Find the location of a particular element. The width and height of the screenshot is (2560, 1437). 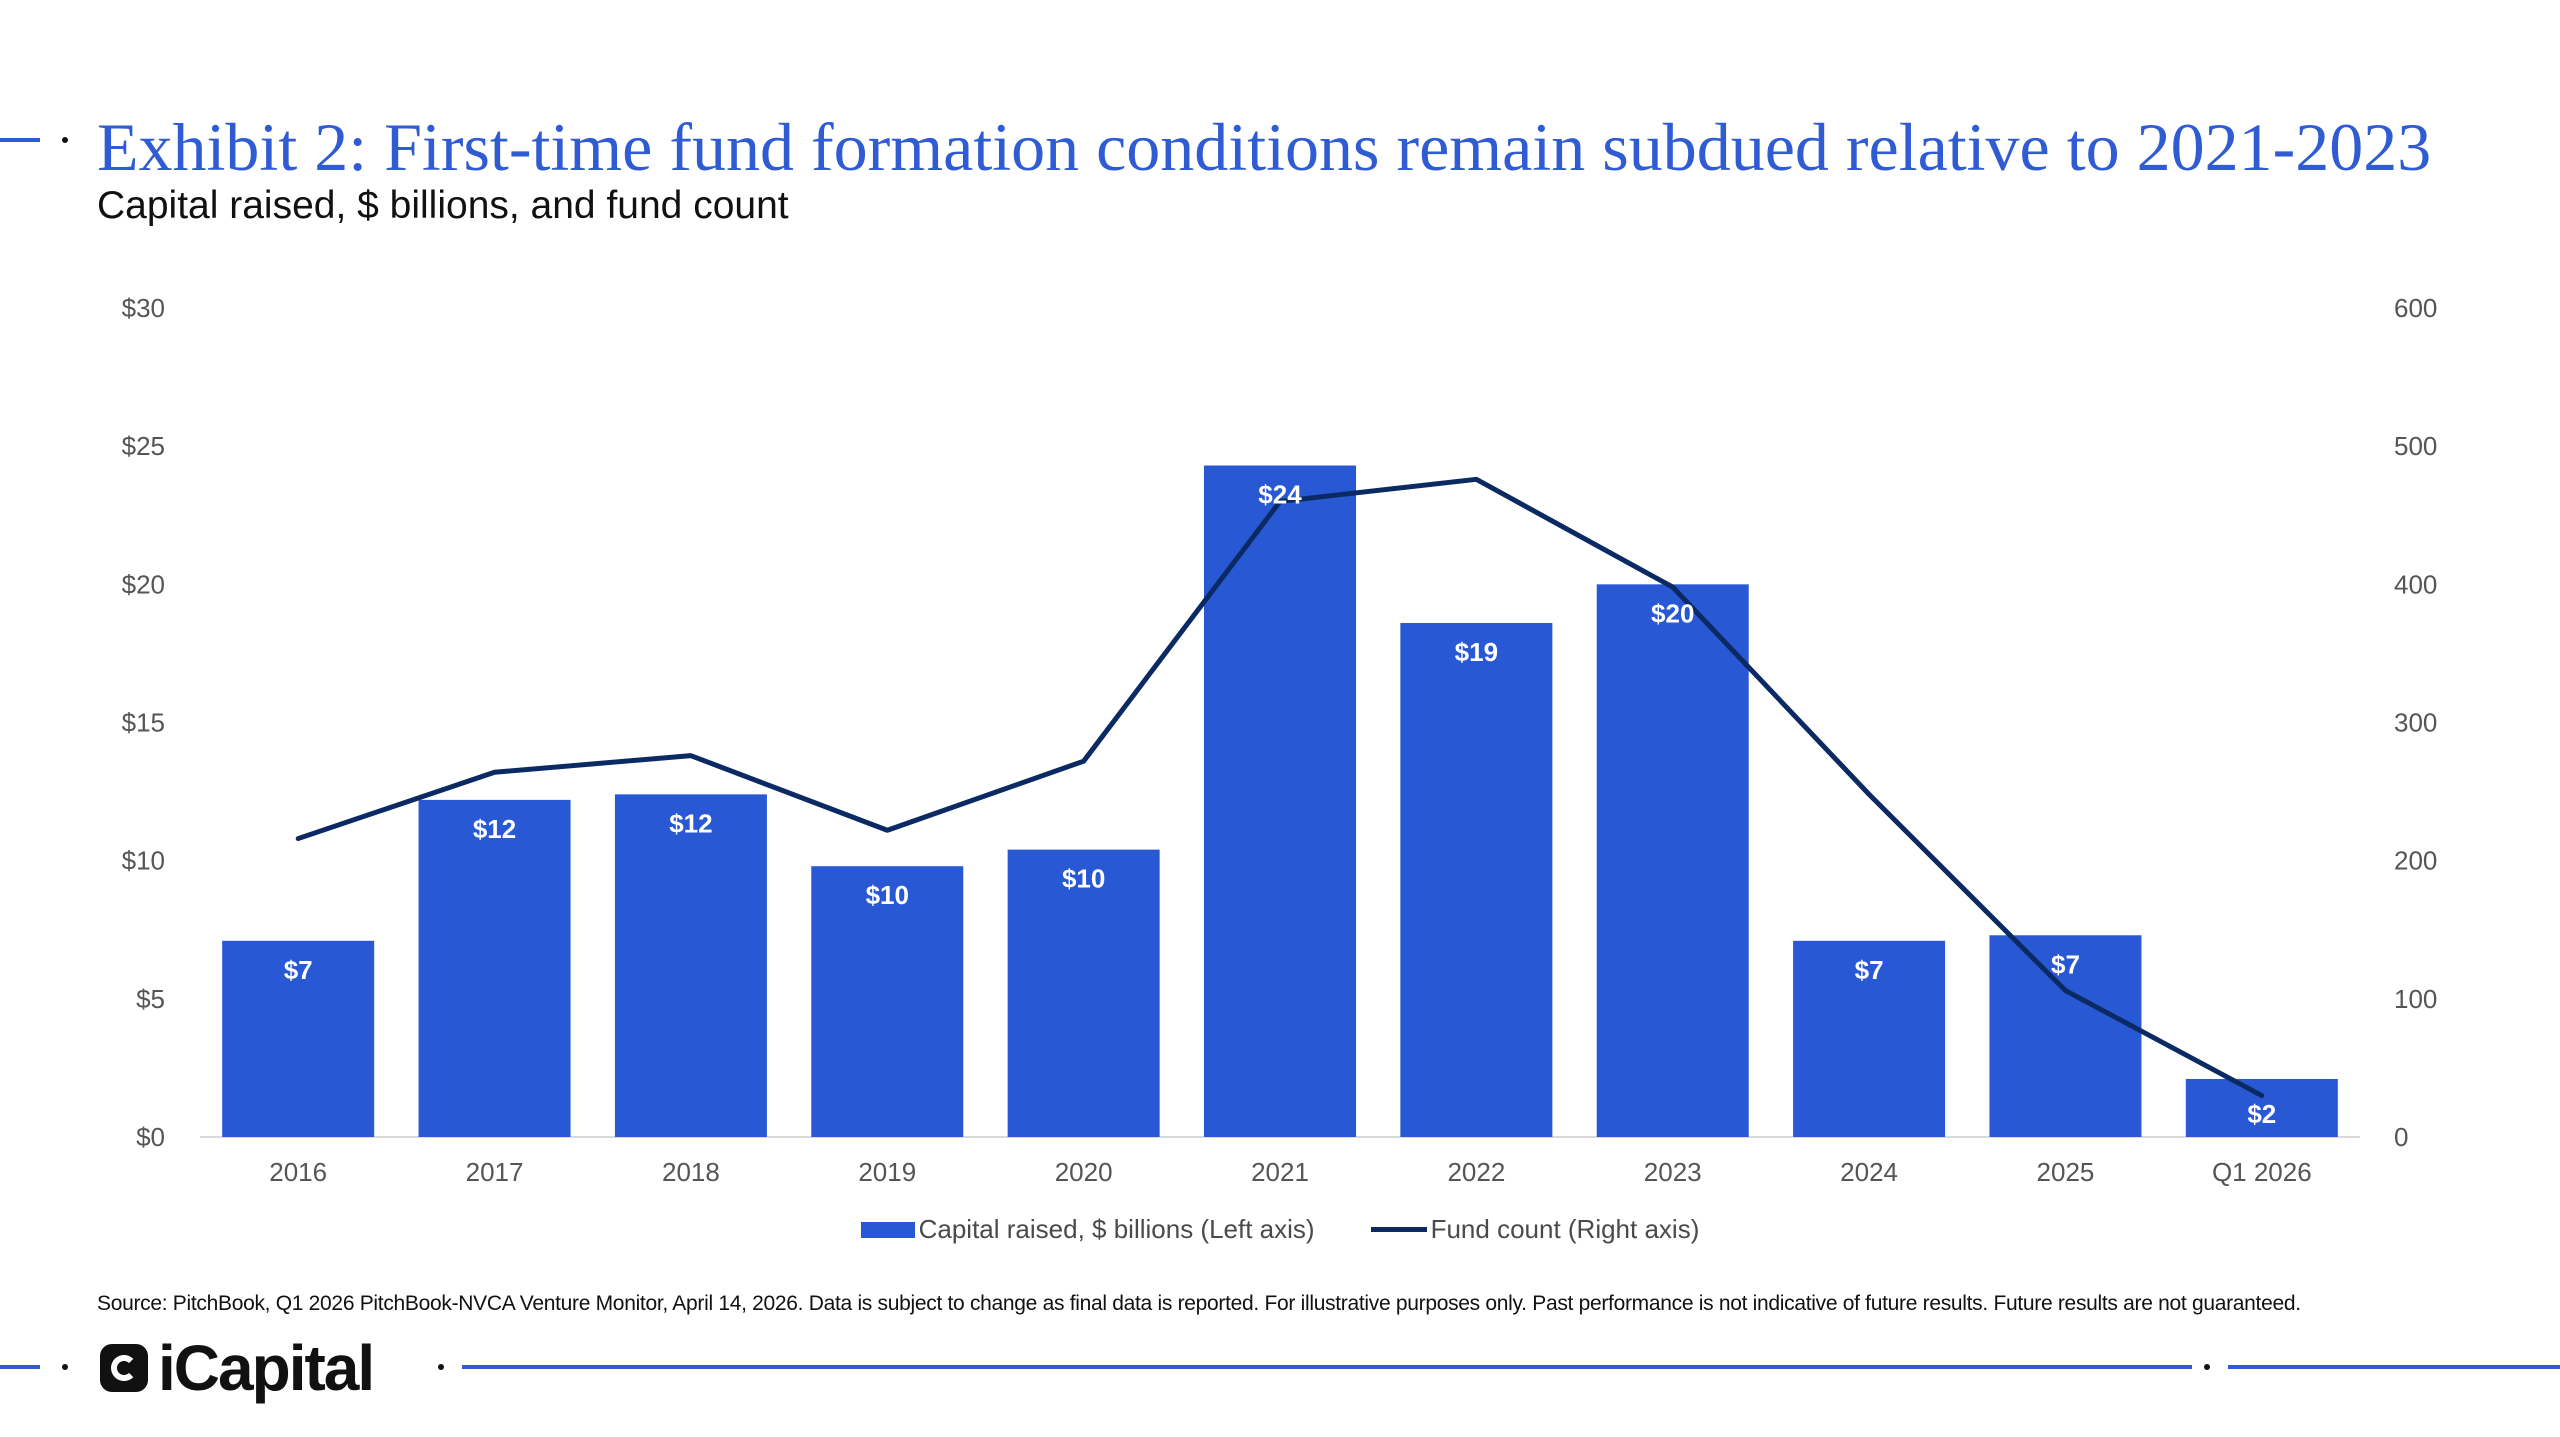

bar-data-label: $19 is located at coordinates (1476, 652).